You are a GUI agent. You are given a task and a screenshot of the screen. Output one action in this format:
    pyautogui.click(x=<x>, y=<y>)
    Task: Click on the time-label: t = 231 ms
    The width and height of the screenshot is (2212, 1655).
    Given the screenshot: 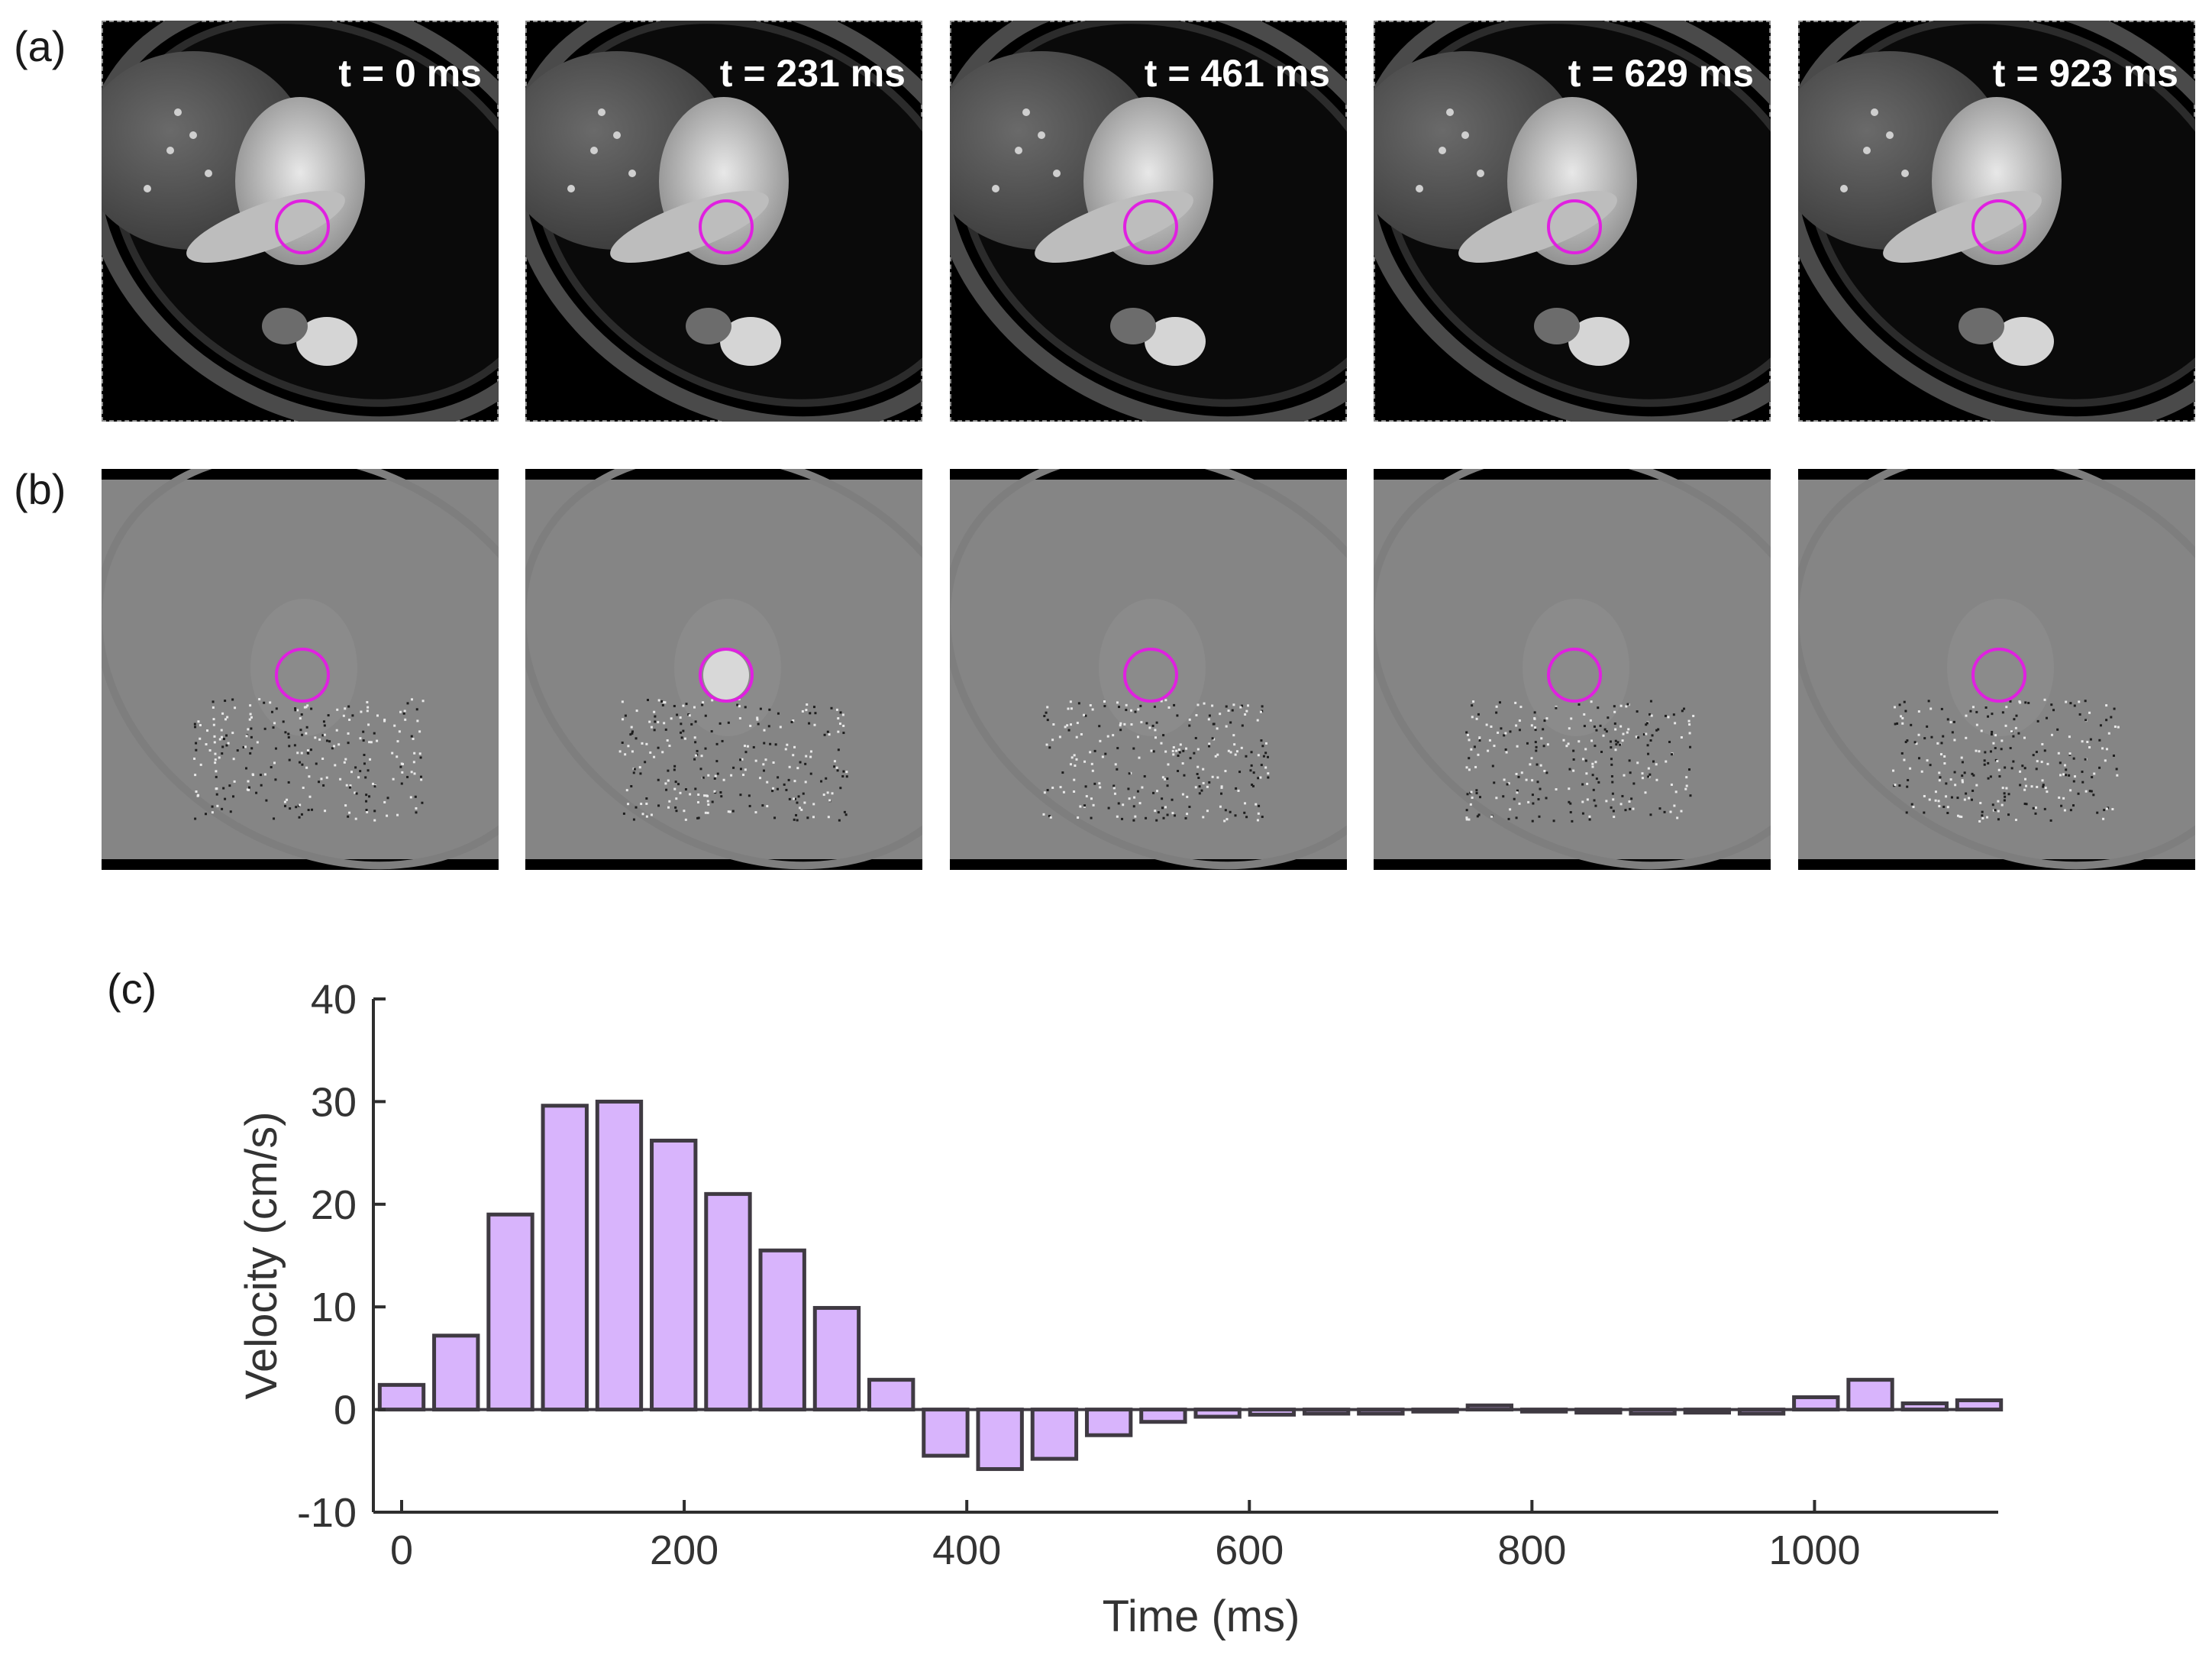 What is the action you would take?
    pyautogui.click(x=812, y=73)
    